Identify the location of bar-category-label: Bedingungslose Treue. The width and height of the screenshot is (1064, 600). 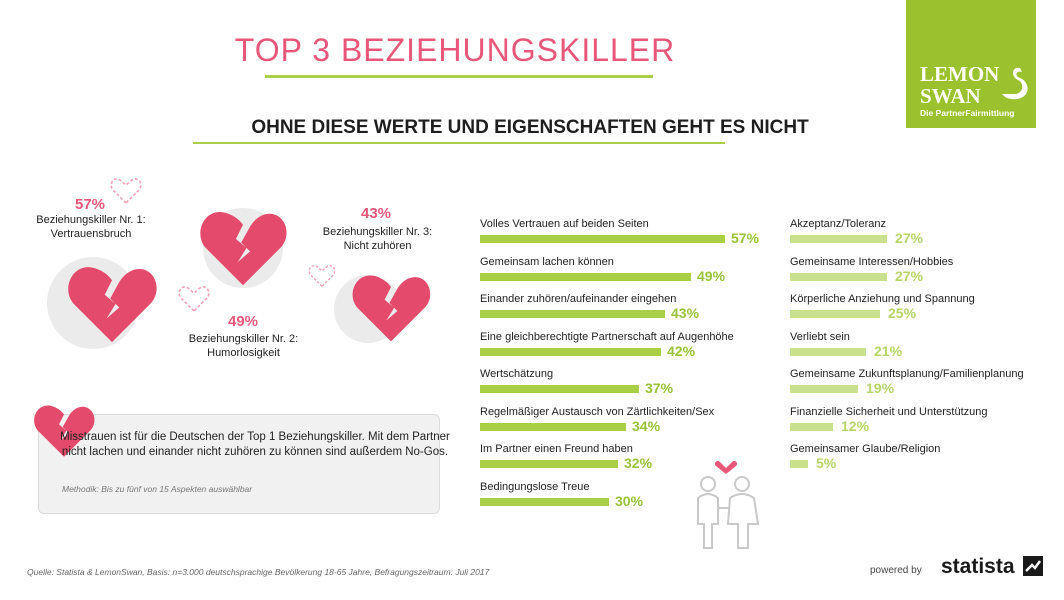
(535, 486).